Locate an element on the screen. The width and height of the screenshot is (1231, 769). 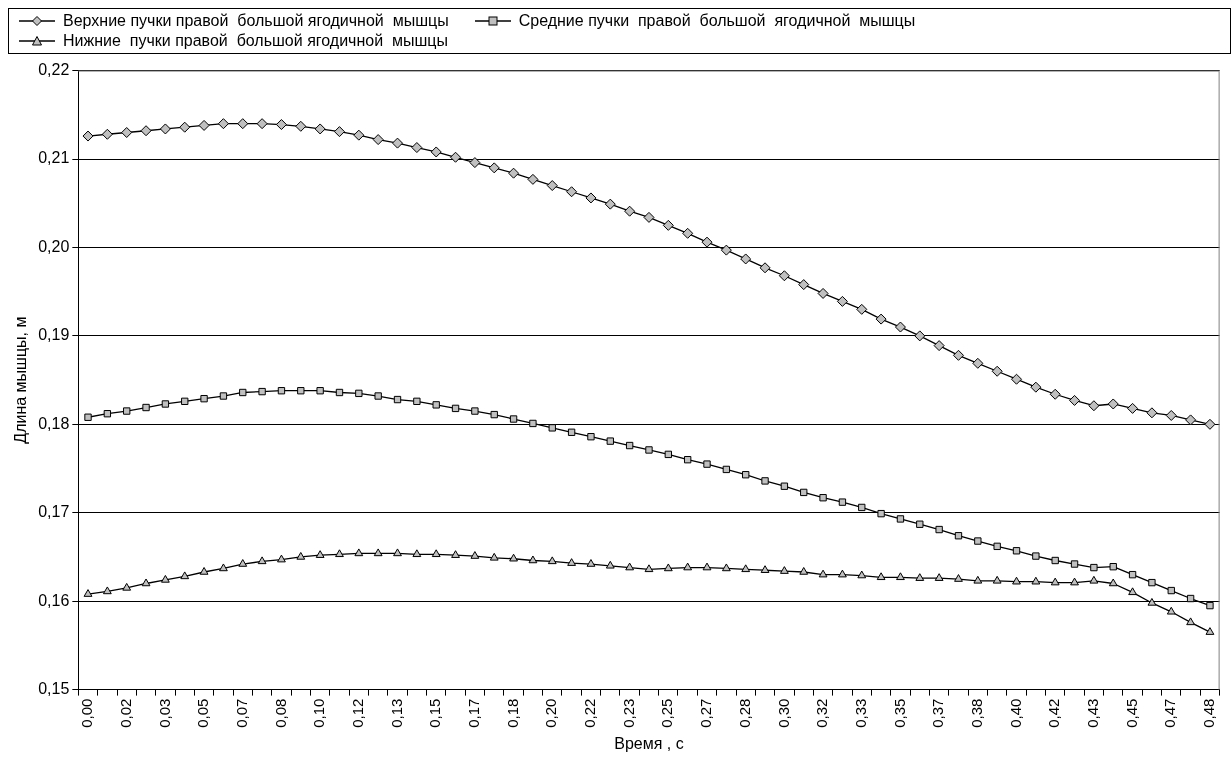
legend-label: Верхние пучки правой большой ягодичной мышцы is located at coordinates (256, 21).